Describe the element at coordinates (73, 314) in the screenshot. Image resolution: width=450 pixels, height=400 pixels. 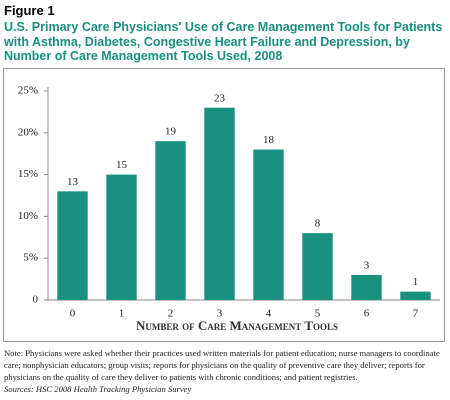
I see `x-tick-label: 0` at that location.